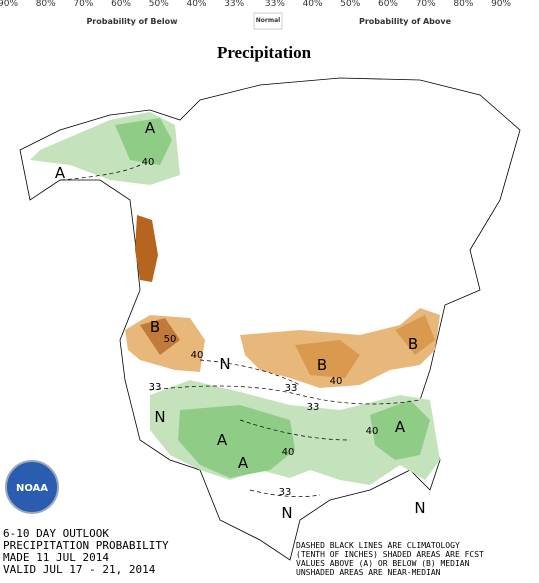 The width and height of the screenshot is (539, 583). Describe the element at coordinates (368, 572) in the screenshot. I see `legend-note: UNSHADED AREAS ARE NEAR-MEDIAN` at that location.